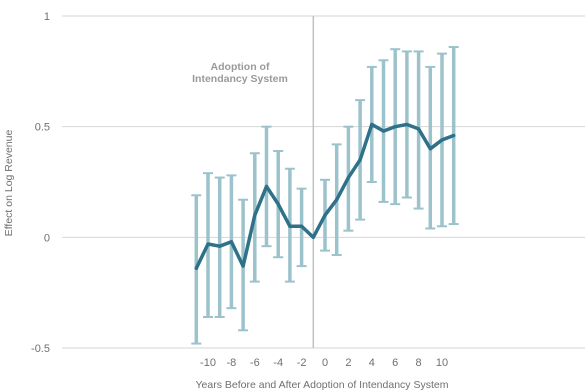 The width and height of the screenshot is (585, 392). I want to click on x-tick-label: -6, so click(255, 363).